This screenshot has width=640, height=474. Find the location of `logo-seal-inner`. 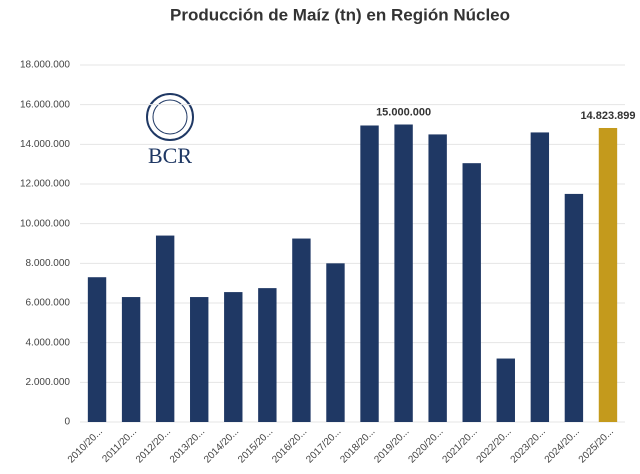

logo-seal-inner is located at coordinates (170, 117).